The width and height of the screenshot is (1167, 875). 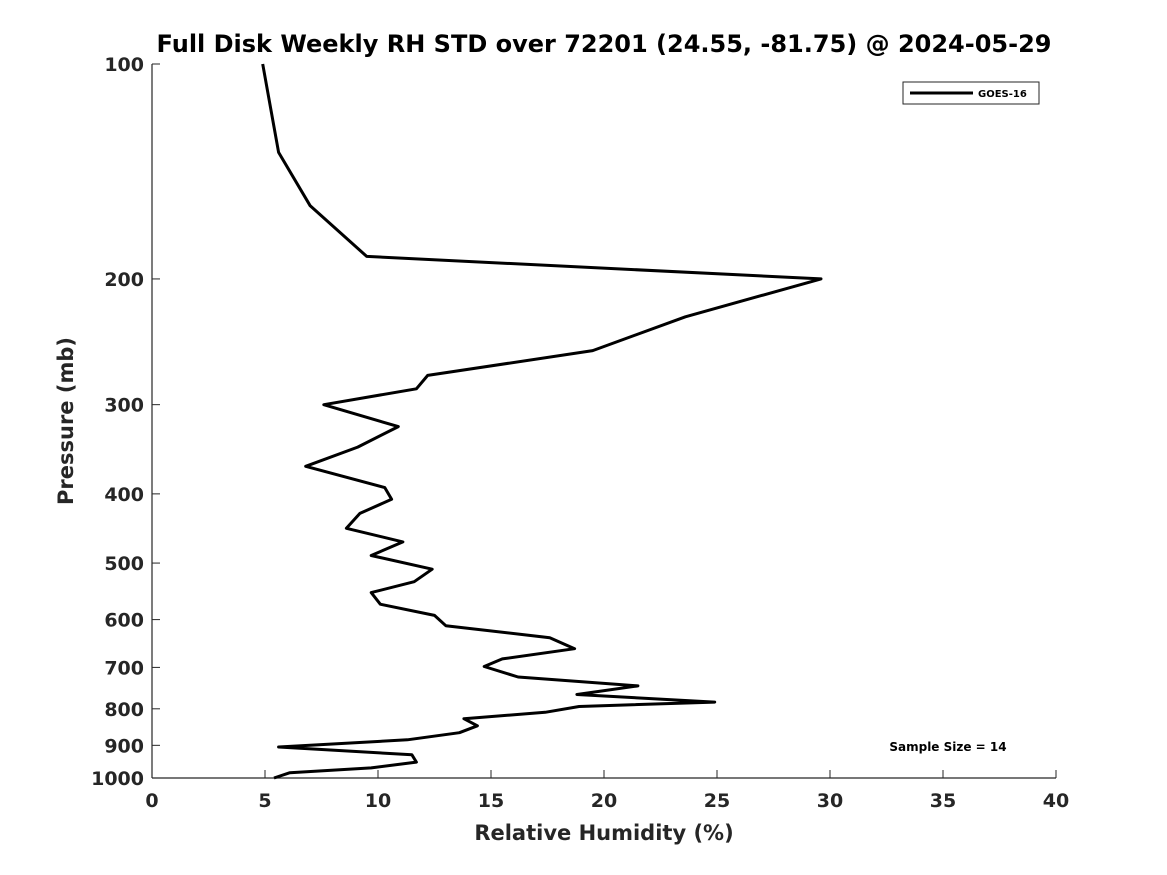 What do you see at coordinates (124, 65) in the screenshot?
I see `y-tick-label: 100` at bounding box center [124, 65].